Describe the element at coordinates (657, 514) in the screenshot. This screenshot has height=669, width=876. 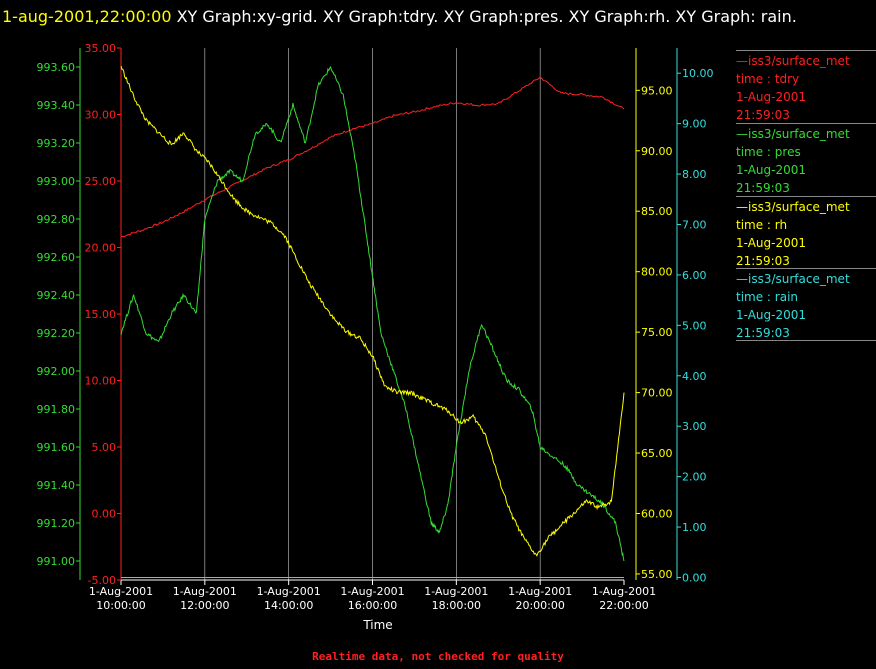
I see `rh-tick-label: 60.00` at that location.